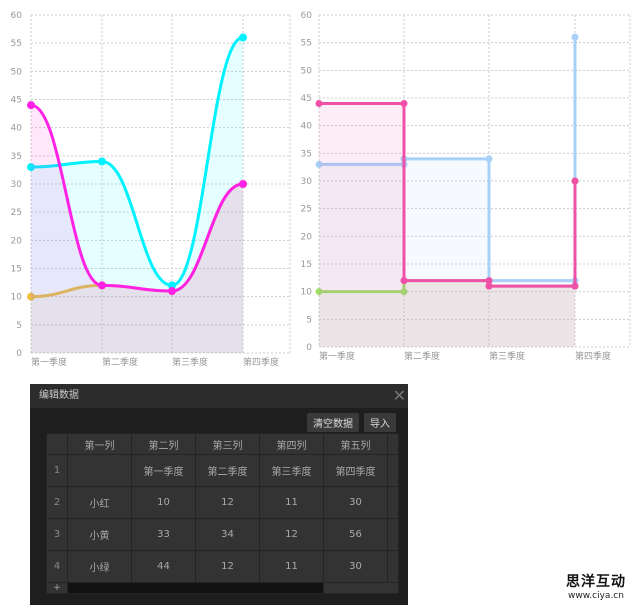  I want to click on x-tick-label: 第三季度, so click(507, 356).